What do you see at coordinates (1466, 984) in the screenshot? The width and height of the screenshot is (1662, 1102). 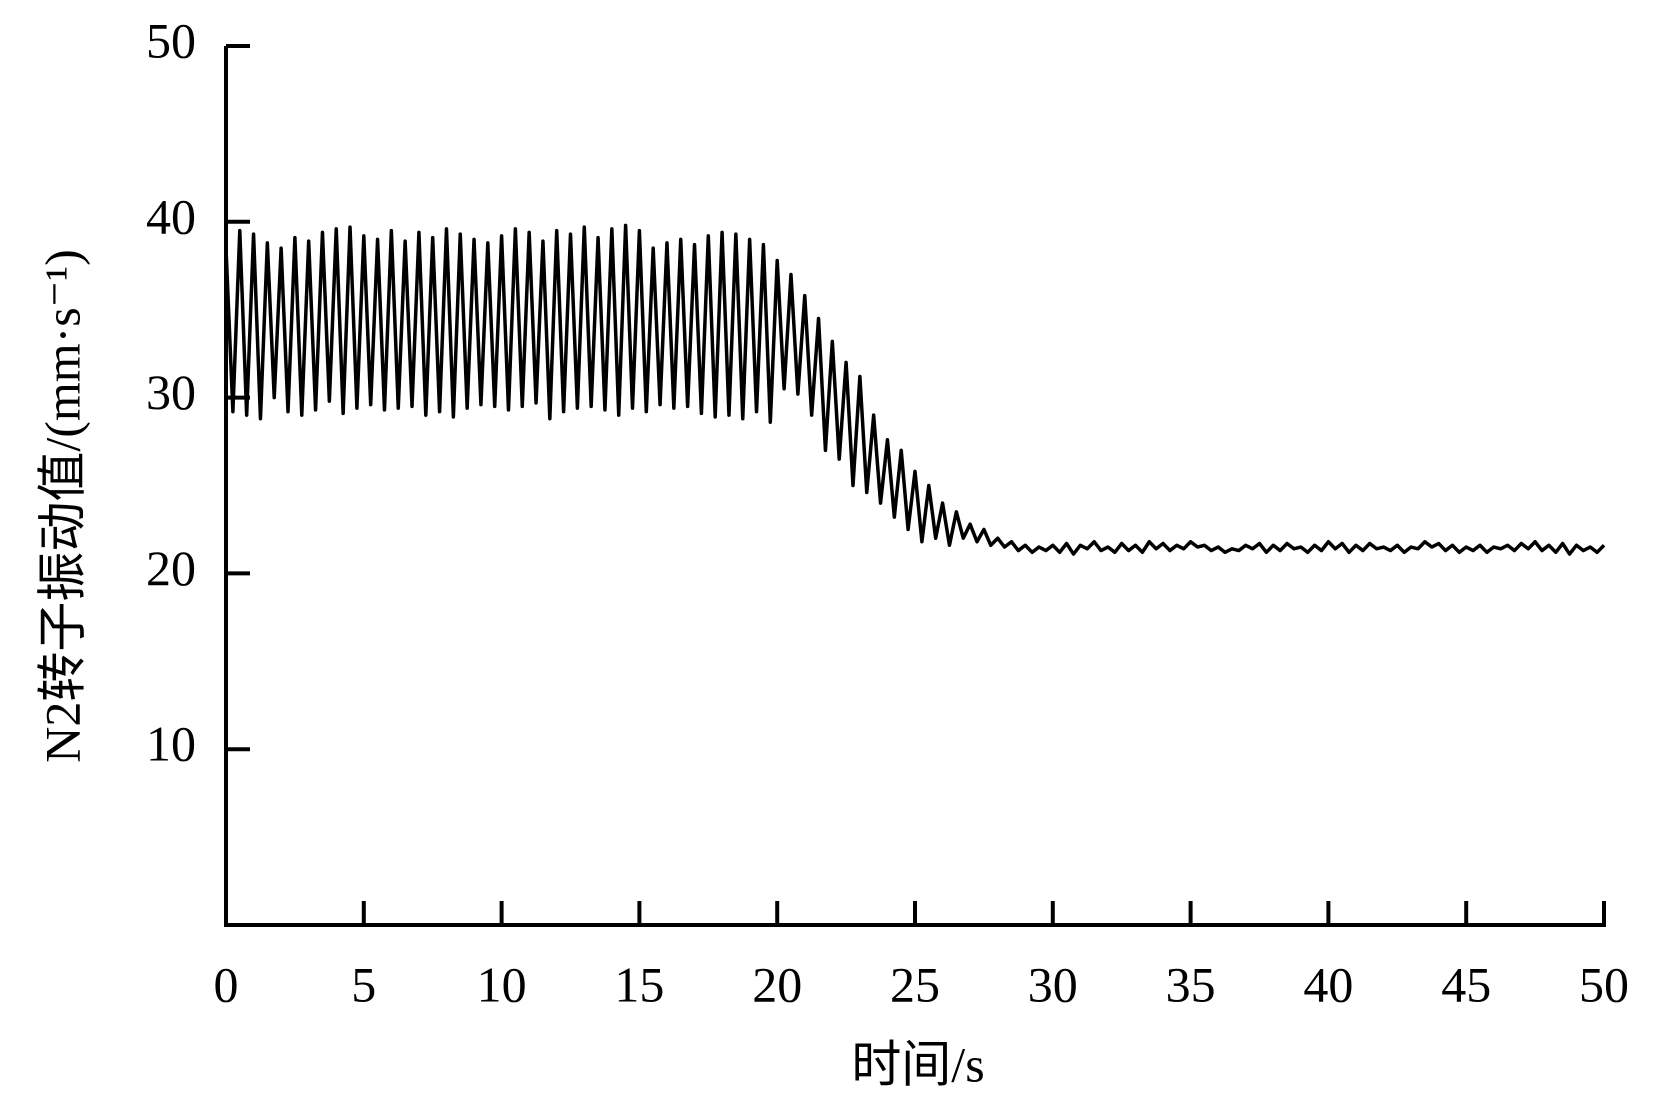 I see `x-tick-label: 45` at bounding box center [1466, 984].